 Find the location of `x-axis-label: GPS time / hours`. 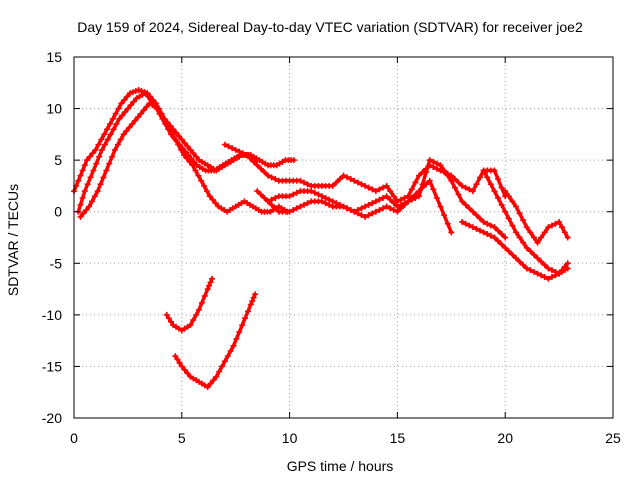

x-axis-label: GPS time / hours is located at coordinates (340, 466).